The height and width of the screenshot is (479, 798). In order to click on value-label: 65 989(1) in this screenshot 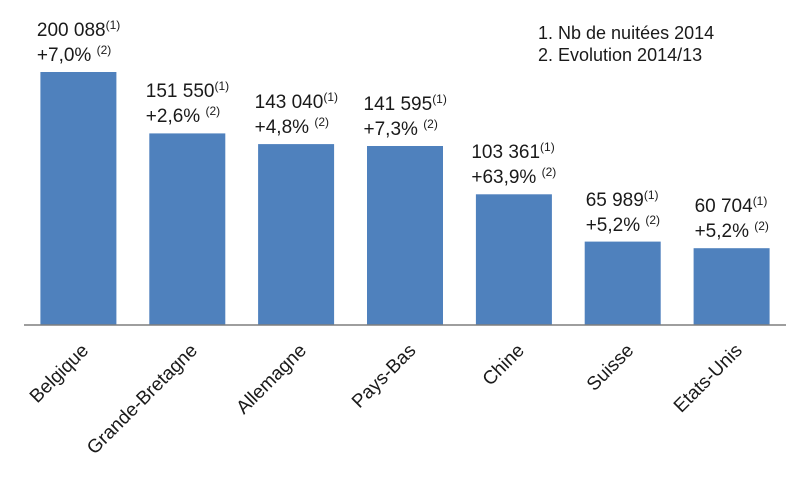, I will do `click(622, 199)`.